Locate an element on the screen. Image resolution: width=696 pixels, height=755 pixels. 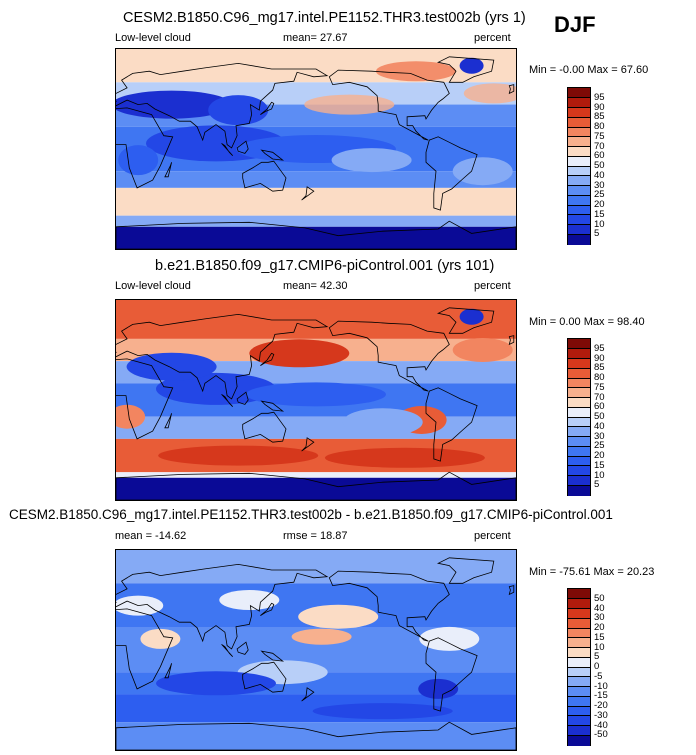
colorbar-tick-label: 60 is located at coordinates (599, 156).